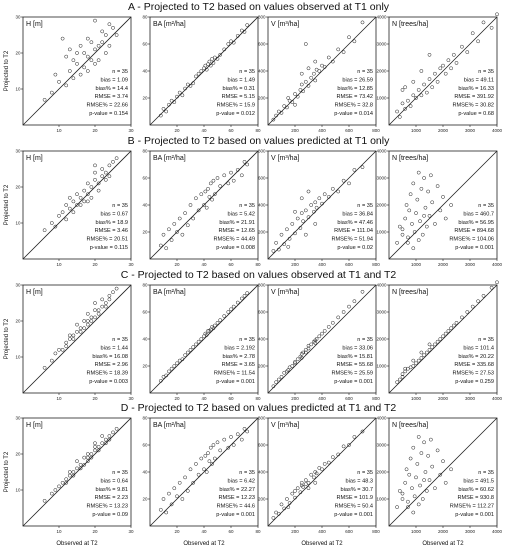  What do you see at coordinates (108, 382) in the screenshot?
I see `stat-line: p-value = 0.003` at bounding box center [108, 382].